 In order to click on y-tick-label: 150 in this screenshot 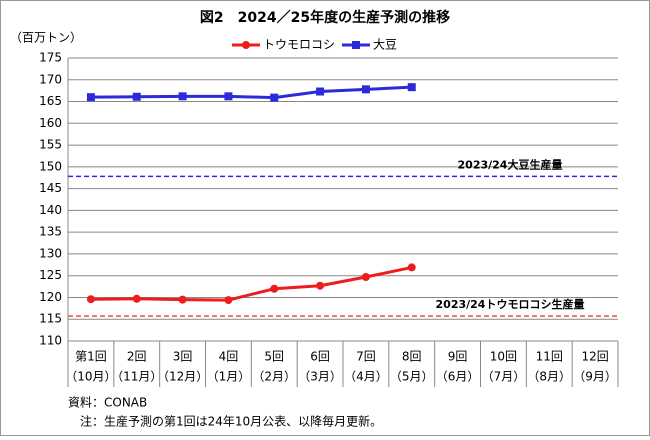, I will do `click(50, 166)`.